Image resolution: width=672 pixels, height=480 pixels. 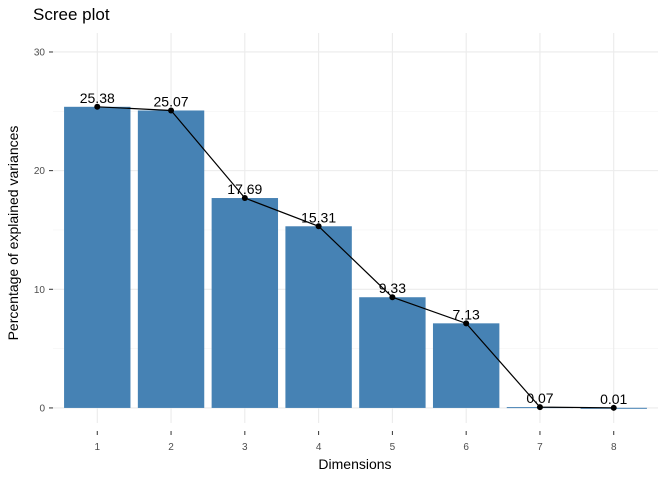 What do you see at coordinates (540, 447) in the screenshot?
I see `x-tick-label: 7` at bounding box center [540, 447].